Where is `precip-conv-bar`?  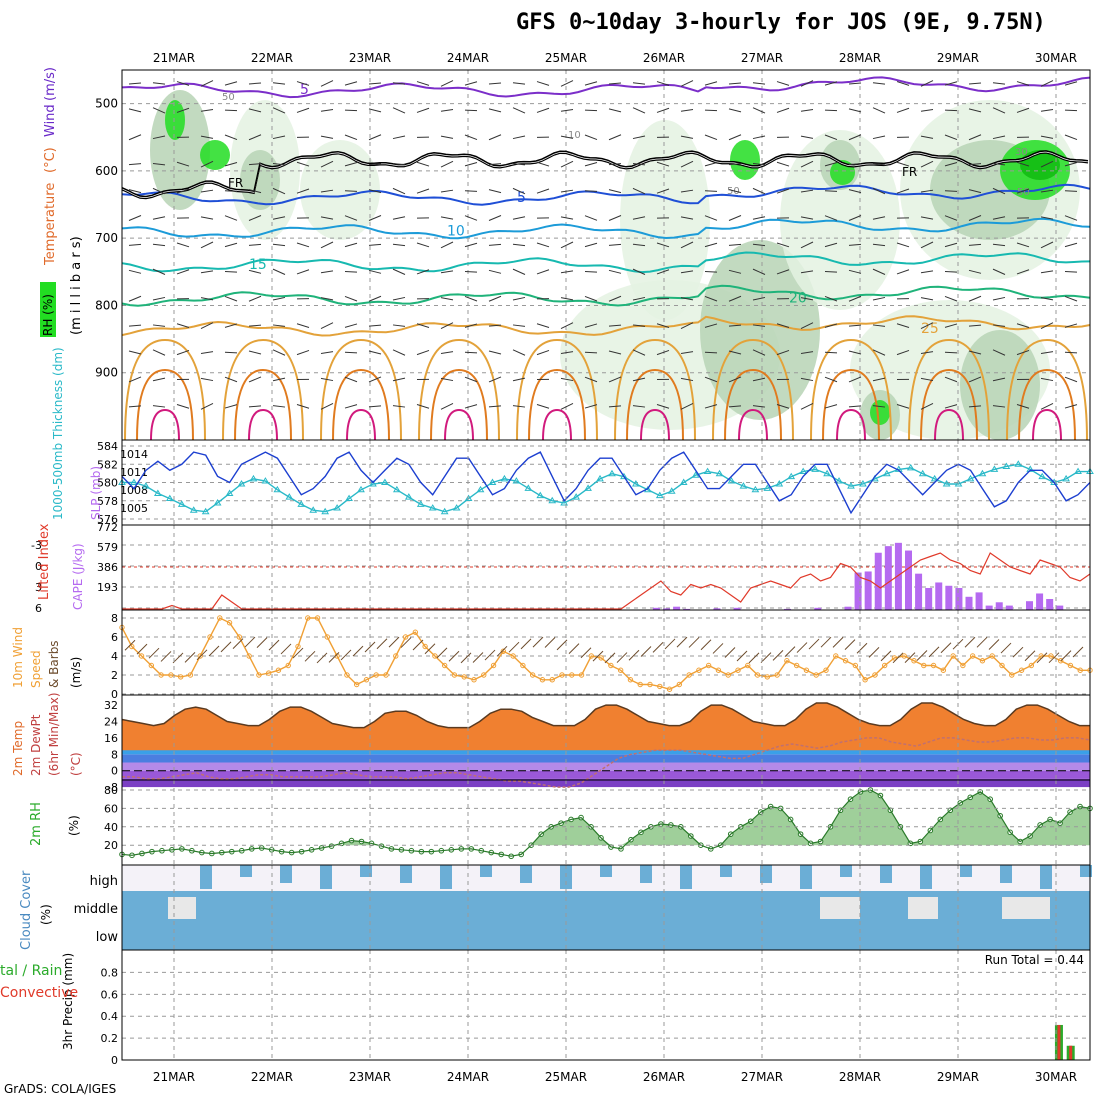
precip-conv-bar is located at coordinates (1071, 1052).